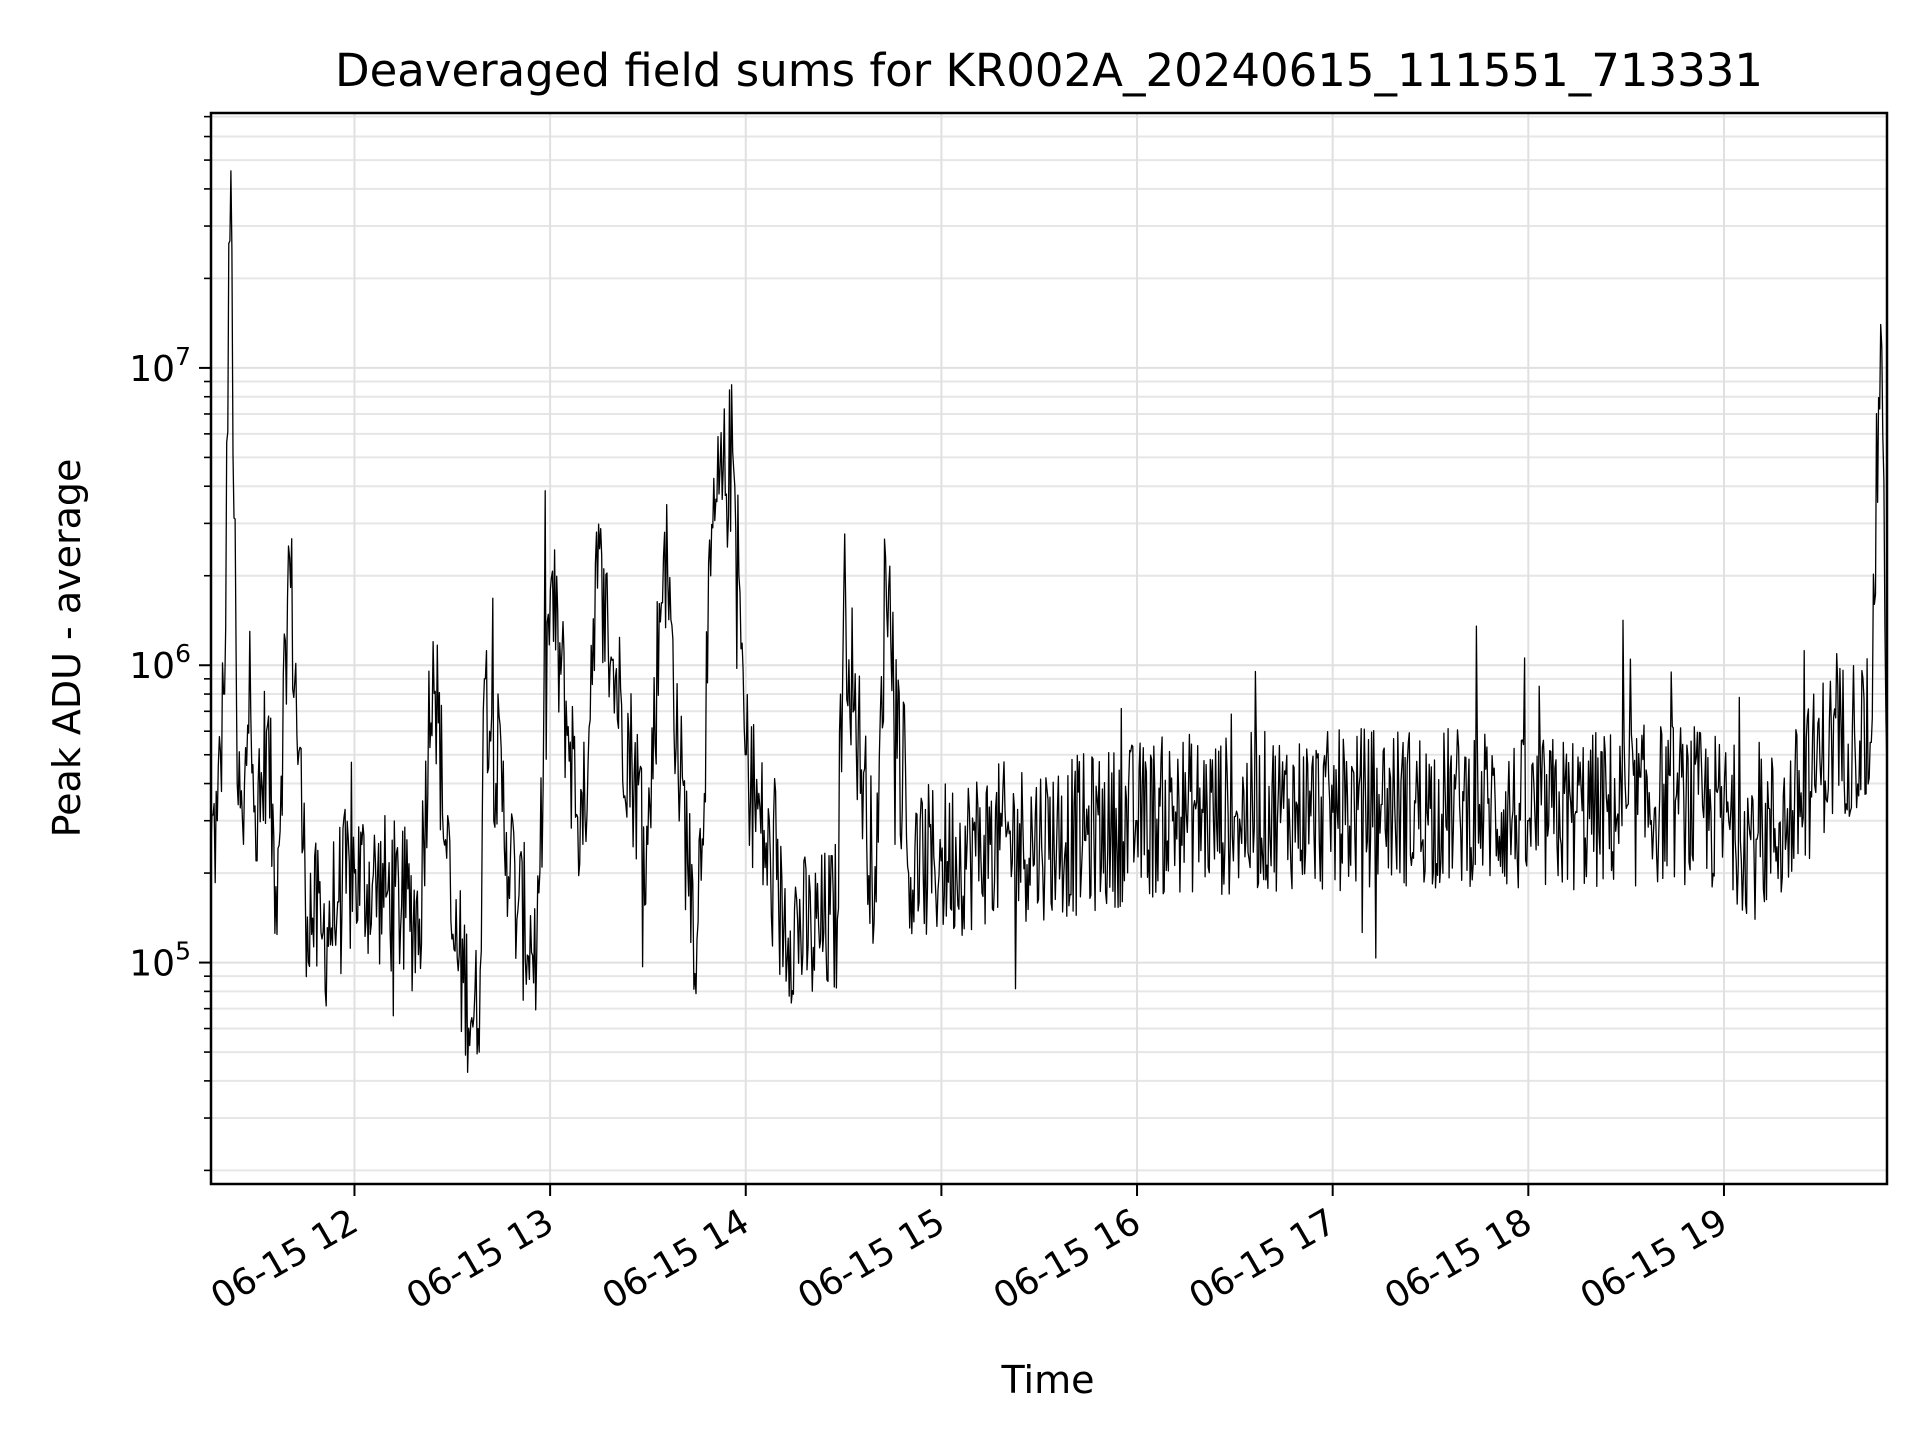 Image resolution: width=1920 pixels, height=1440 pixels. What do you see at coordinates (160, 663) in the screenshot?
I see `y-tick-label: 10⁶` at bounding box center [160, 663].